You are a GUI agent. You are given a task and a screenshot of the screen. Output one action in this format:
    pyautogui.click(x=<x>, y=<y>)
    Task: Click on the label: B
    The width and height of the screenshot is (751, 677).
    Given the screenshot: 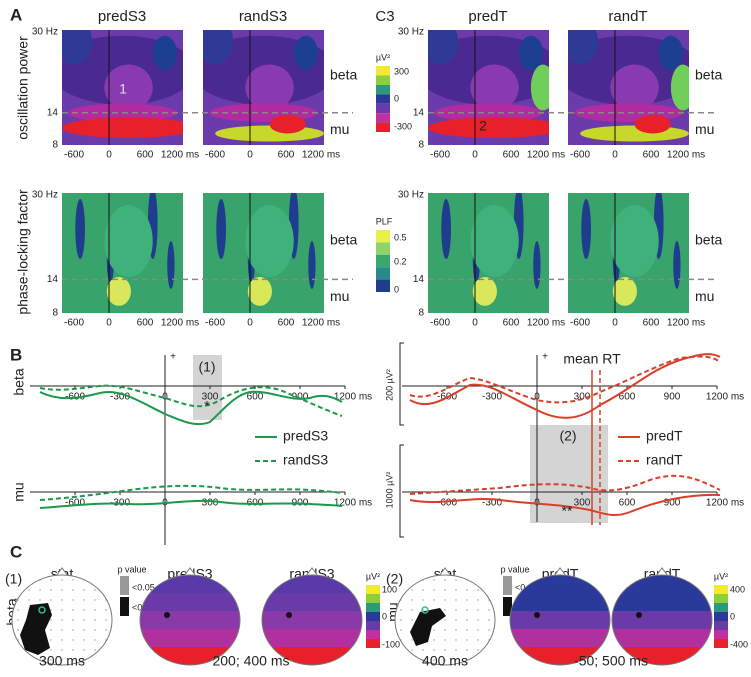 What is the action you would take?
    pyautogui.click(x=16, y=354)
    